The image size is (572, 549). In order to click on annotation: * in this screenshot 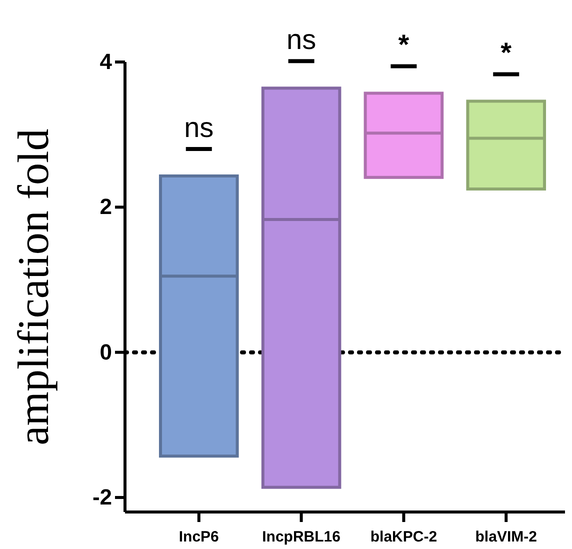, I will do `click(506, 52)`.